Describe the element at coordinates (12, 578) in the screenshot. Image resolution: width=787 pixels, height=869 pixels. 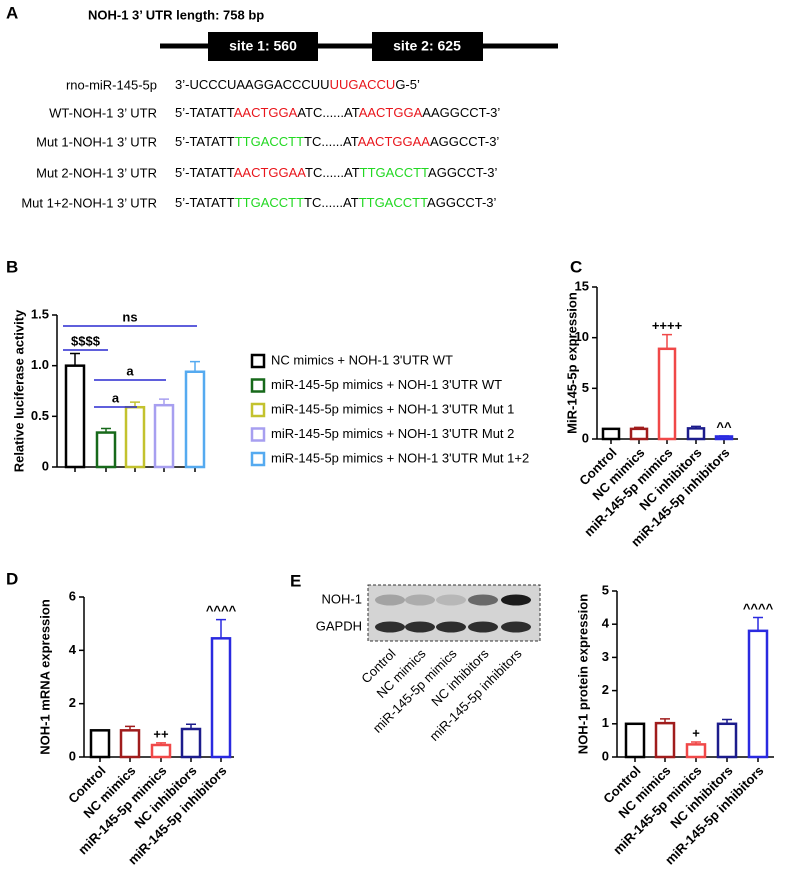
I see `panel-letter: D` at that location.